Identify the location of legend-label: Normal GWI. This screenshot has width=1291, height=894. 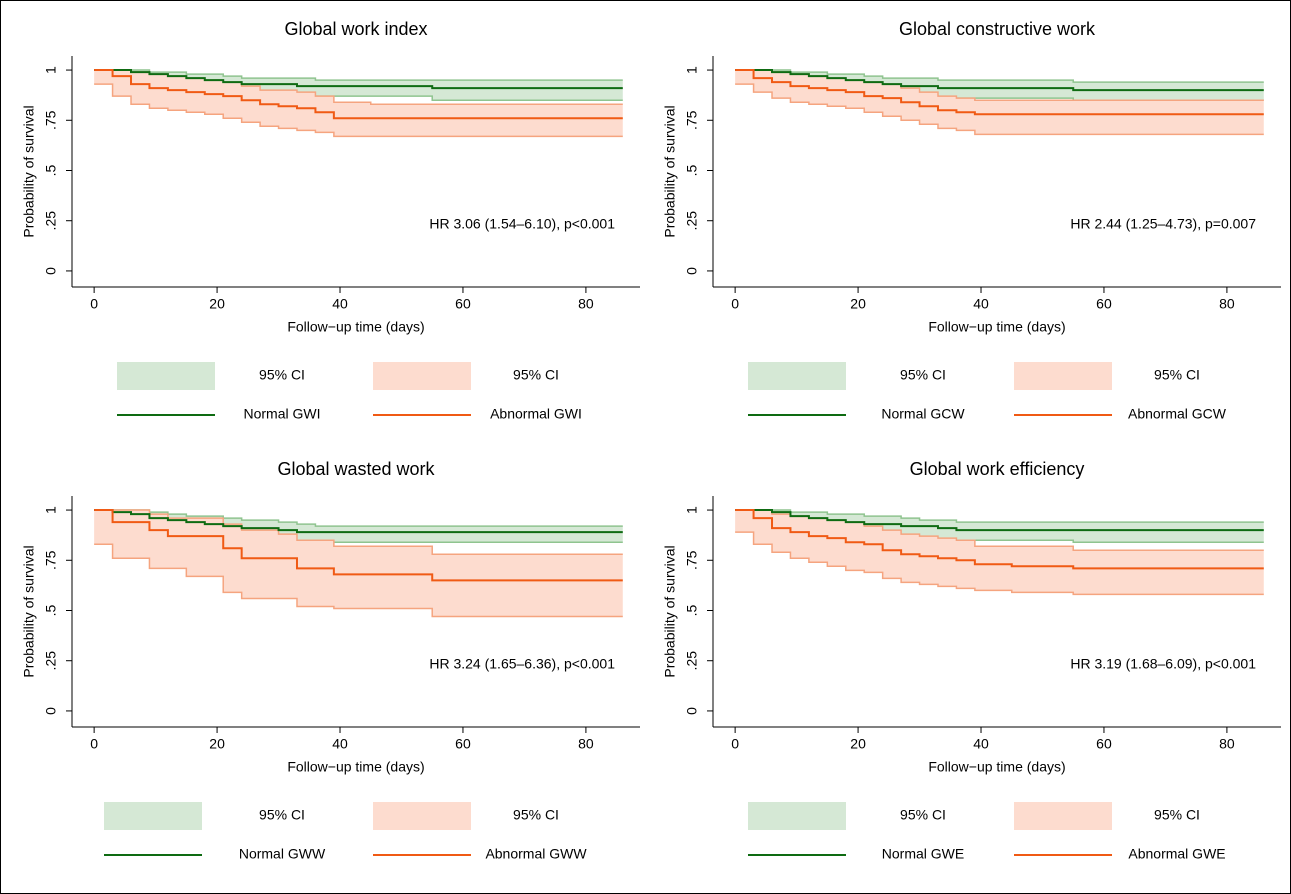
(282, 414).